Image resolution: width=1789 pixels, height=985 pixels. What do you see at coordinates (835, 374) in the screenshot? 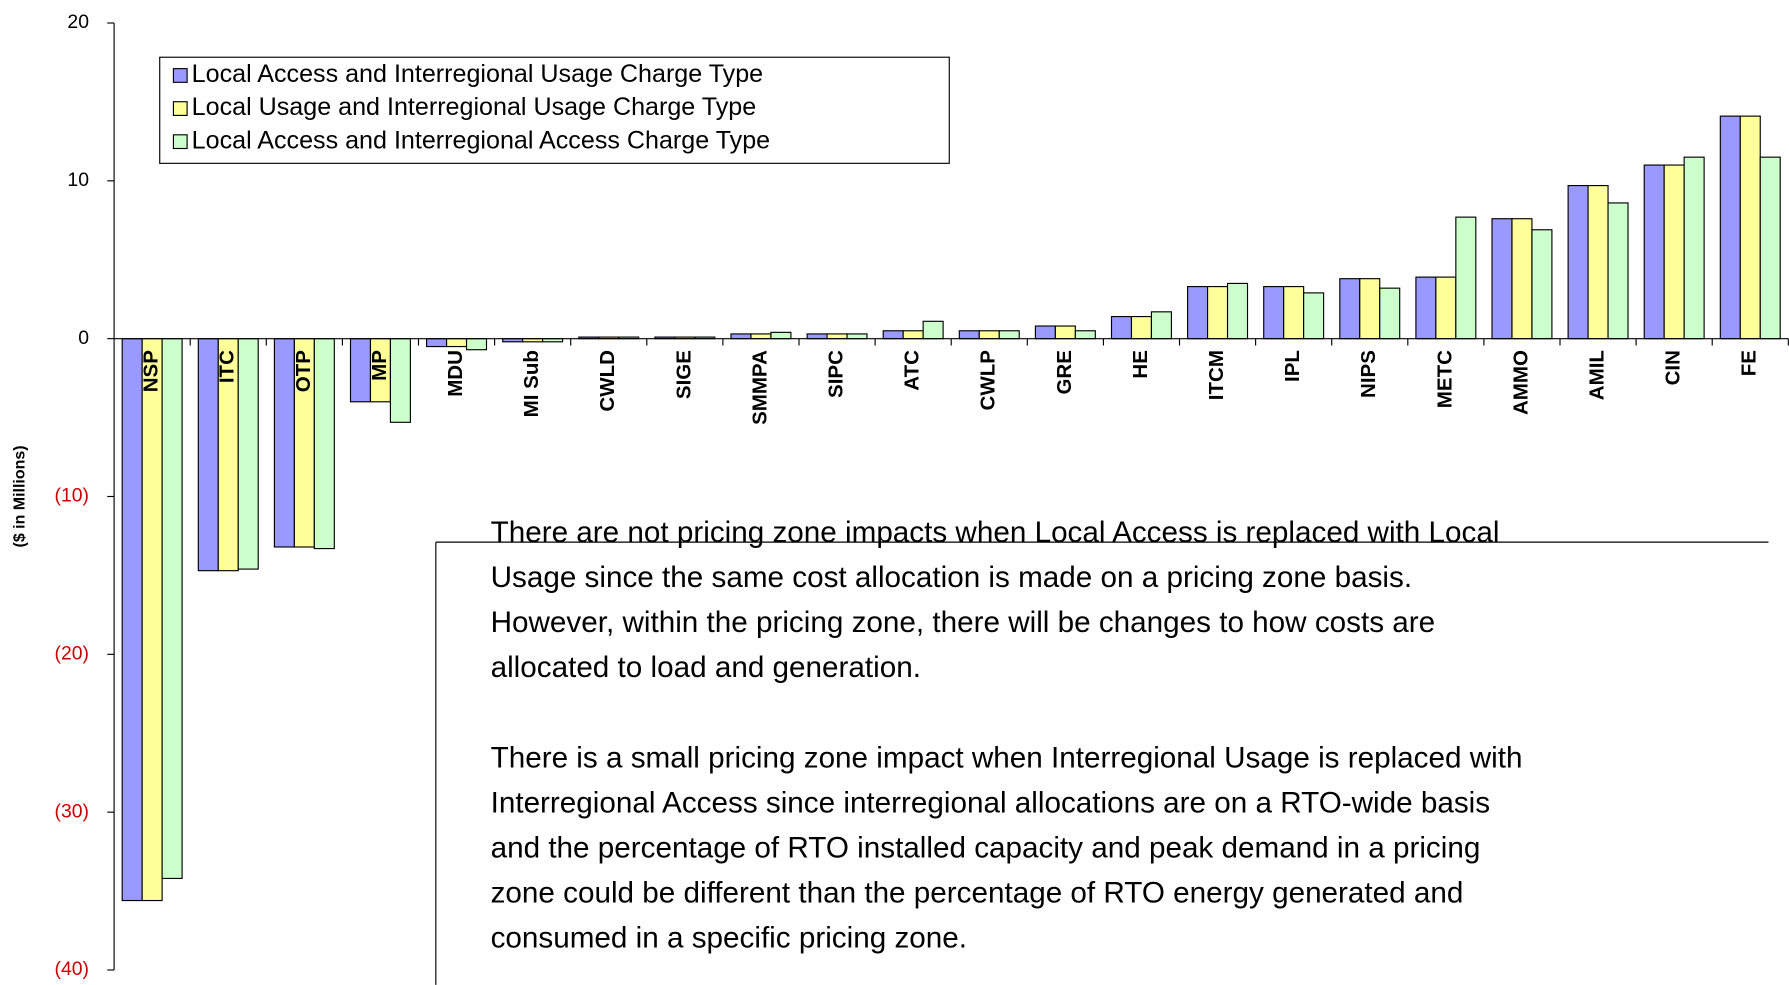
I see `x-tick-label: SIPC` at bounding box center [835, 374].